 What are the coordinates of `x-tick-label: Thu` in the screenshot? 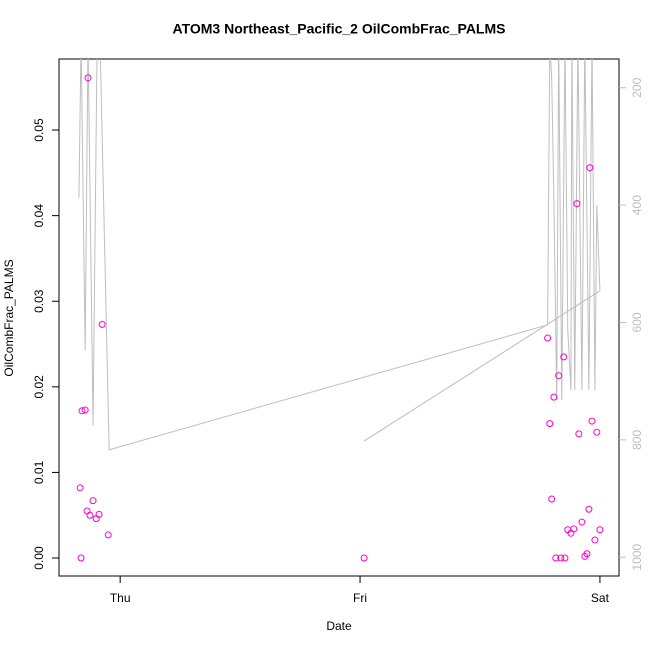 It's located at (120, 598).